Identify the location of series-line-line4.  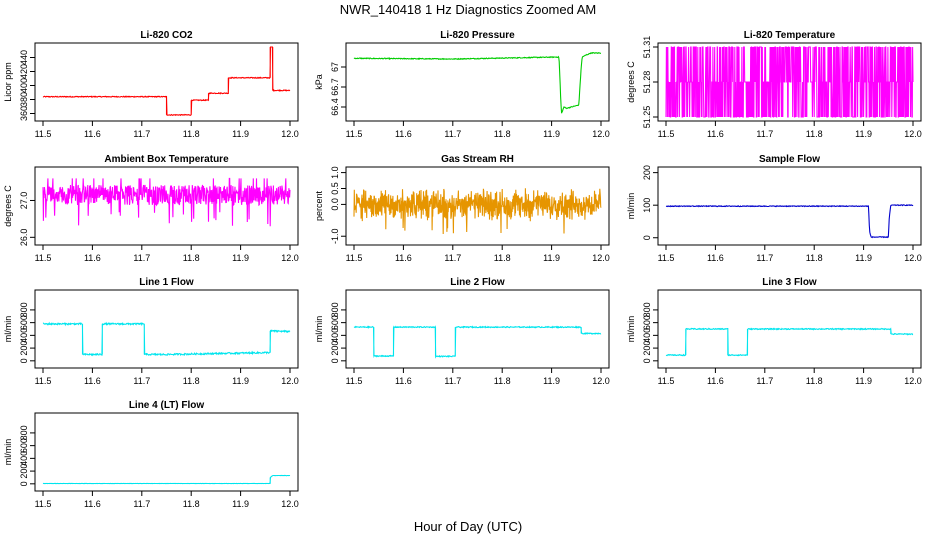
(166, 479).